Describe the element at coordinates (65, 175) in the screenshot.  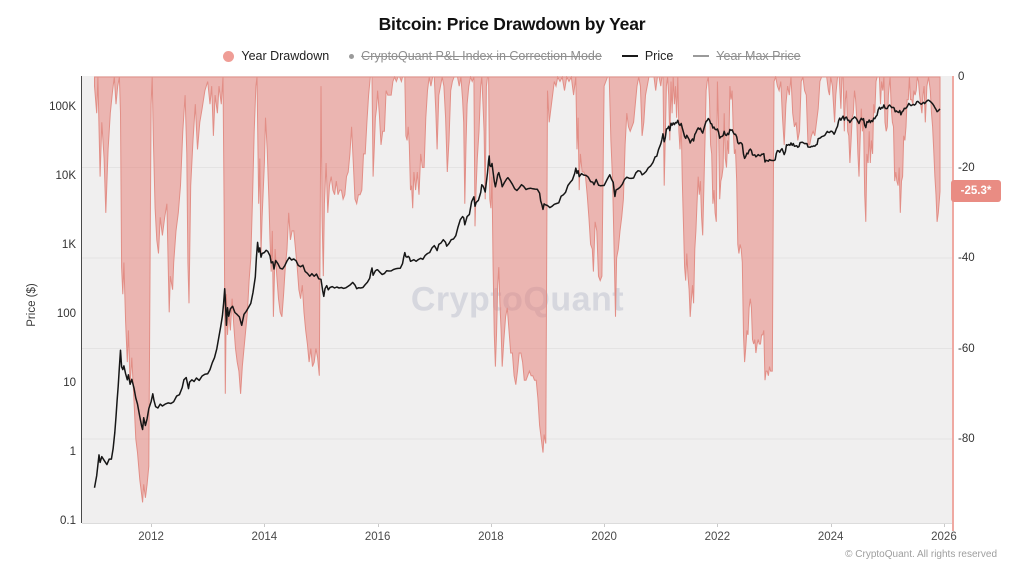
I see `price-tick-label: 10K` at that location.